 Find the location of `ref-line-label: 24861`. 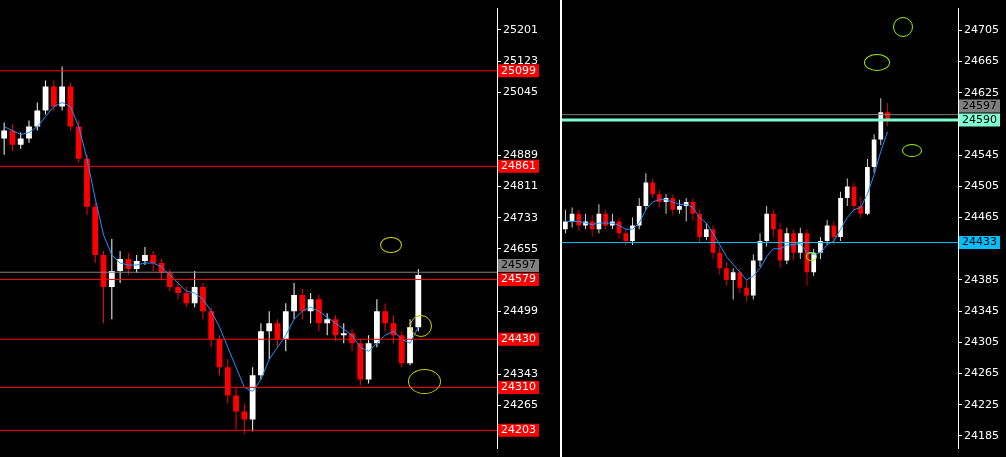

ref-line-label: 24861 is located at coordinates (518, 166).